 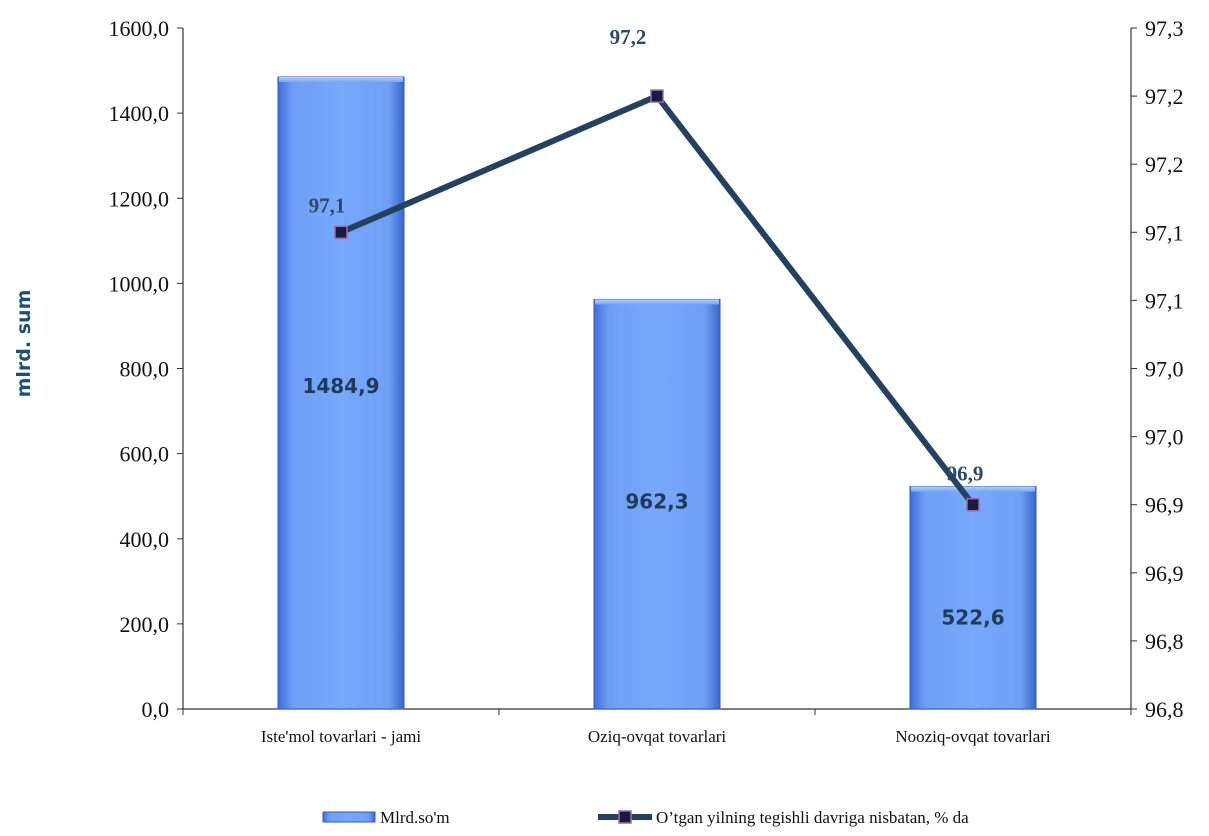 What do you see at coordinates (145, 369) in the screenshot?
I see `left-tick-label: 800,0` at bounding box center [145, 369].